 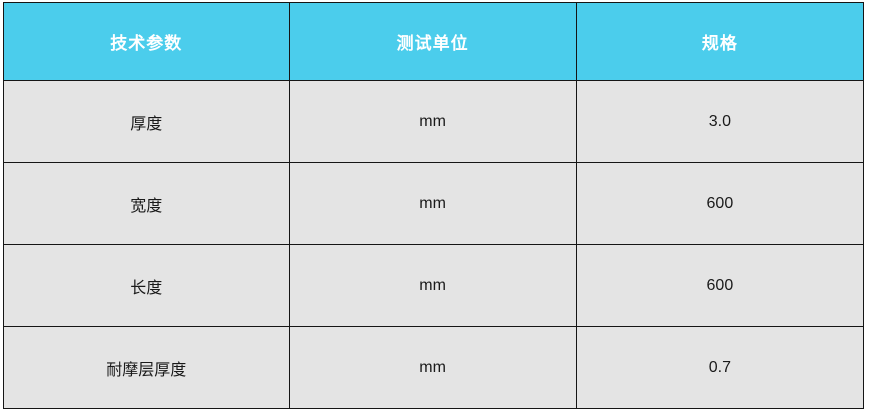 I want to click on header-test-unit: 测试单位, so click(x=432, y=41).